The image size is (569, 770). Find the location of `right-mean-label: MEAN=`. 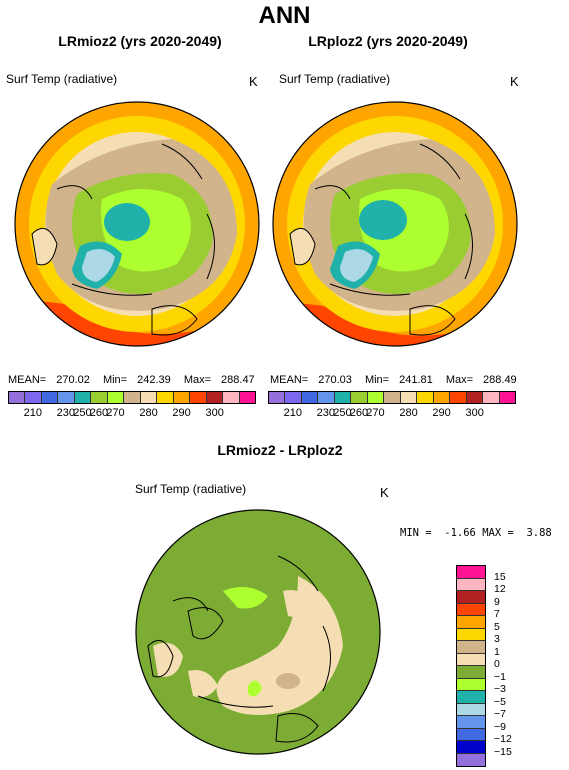

right-mean-label: MEAN= is located at coordinates (289, 380).